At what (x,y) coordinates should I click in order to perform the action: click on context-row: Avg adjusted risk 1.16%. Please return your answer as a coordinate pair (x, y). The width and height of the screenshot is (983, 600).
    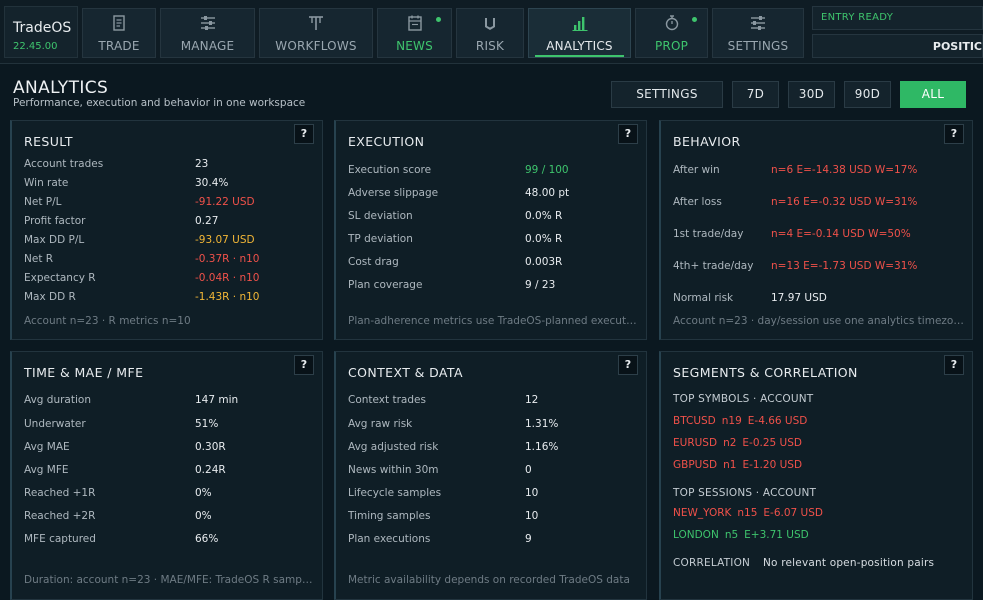
    Looking at the image, I should click on (492, 448).